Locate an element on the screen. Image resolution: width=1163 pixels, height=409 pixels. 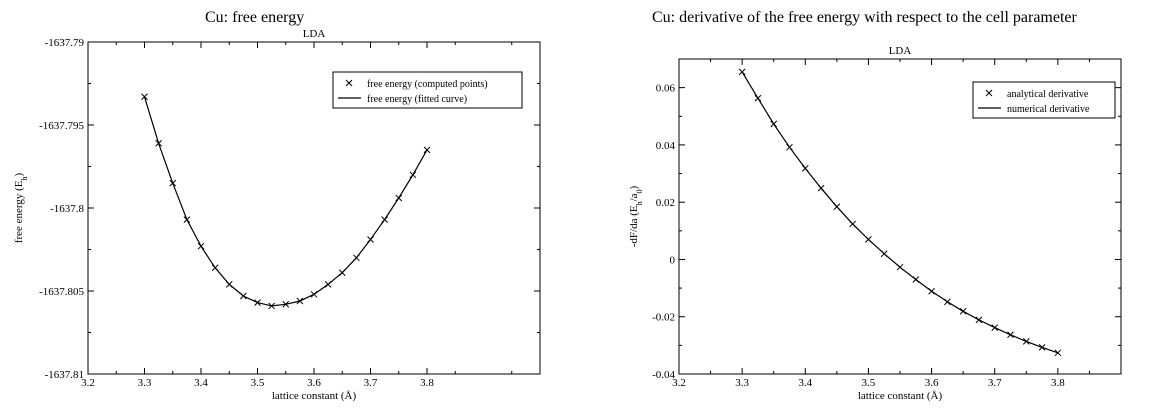
chart-2-y-axis-label-subscript: h is located at coordinates (639, 203).